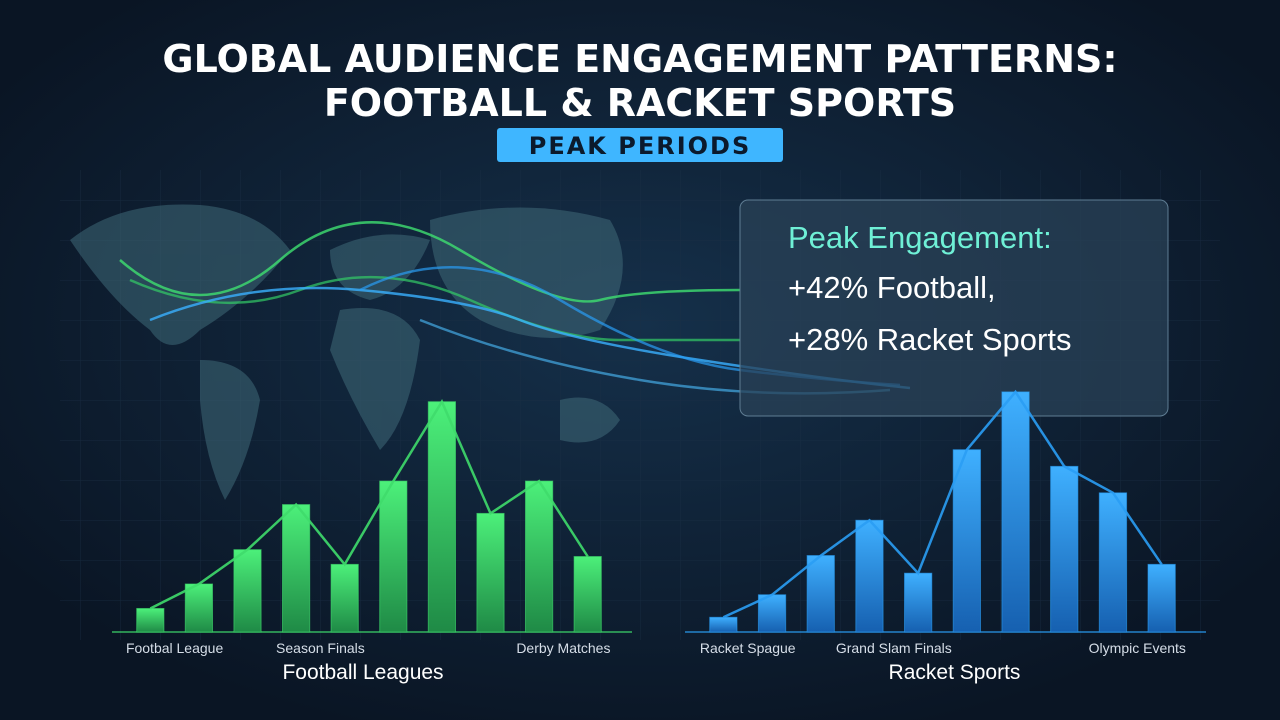  I want to click on x-tick-label: Grand Slam Finals, so click(894, 648).